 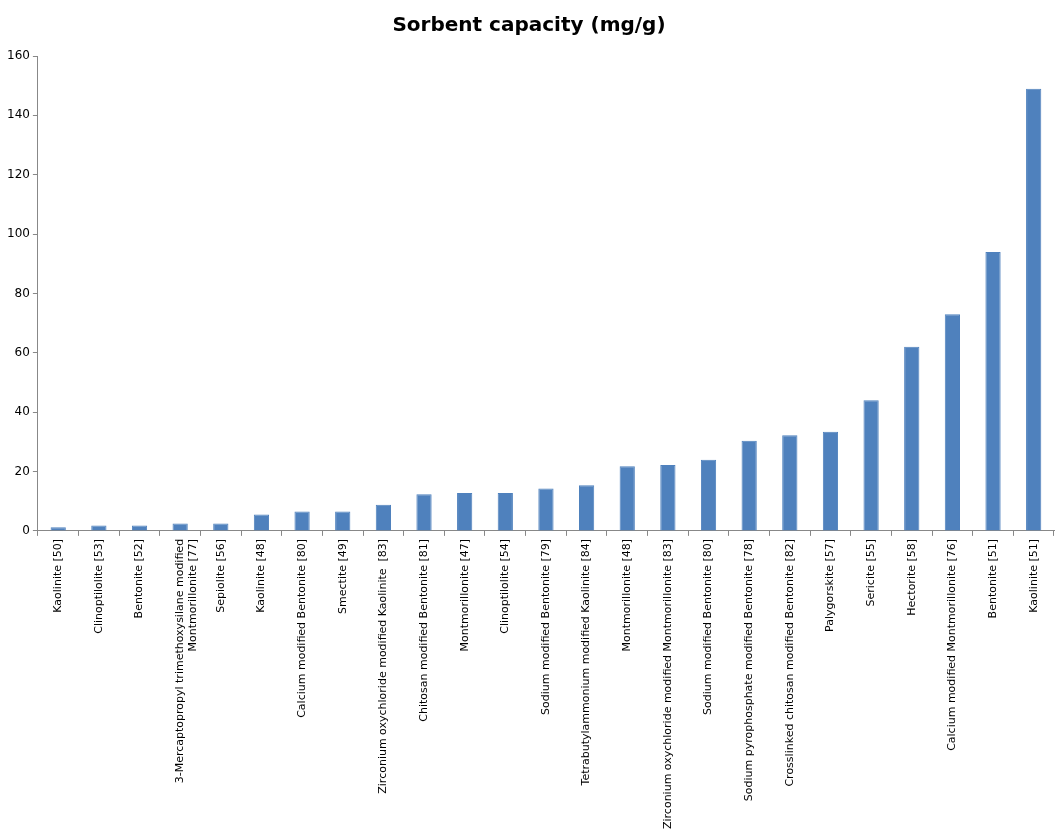 What do you see at coordinates (952, 644) in the screenshot?
I see `x-tick-label: Calcium modified Montmorillonite [76]` at bounding box center [952, 644].